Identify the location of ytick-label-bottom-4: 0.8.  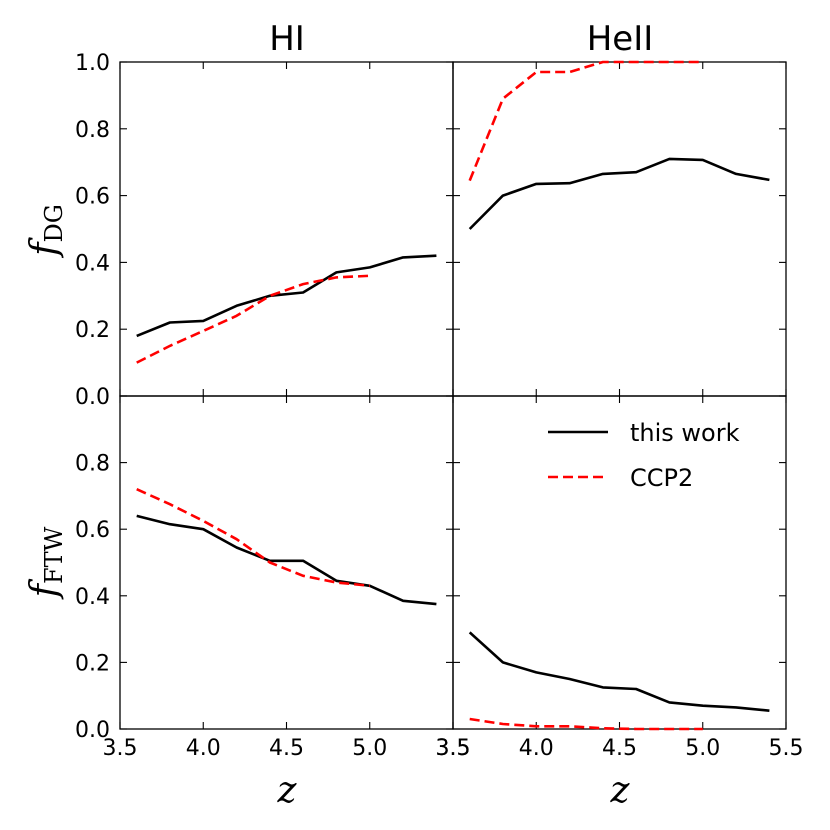
(92, 464).